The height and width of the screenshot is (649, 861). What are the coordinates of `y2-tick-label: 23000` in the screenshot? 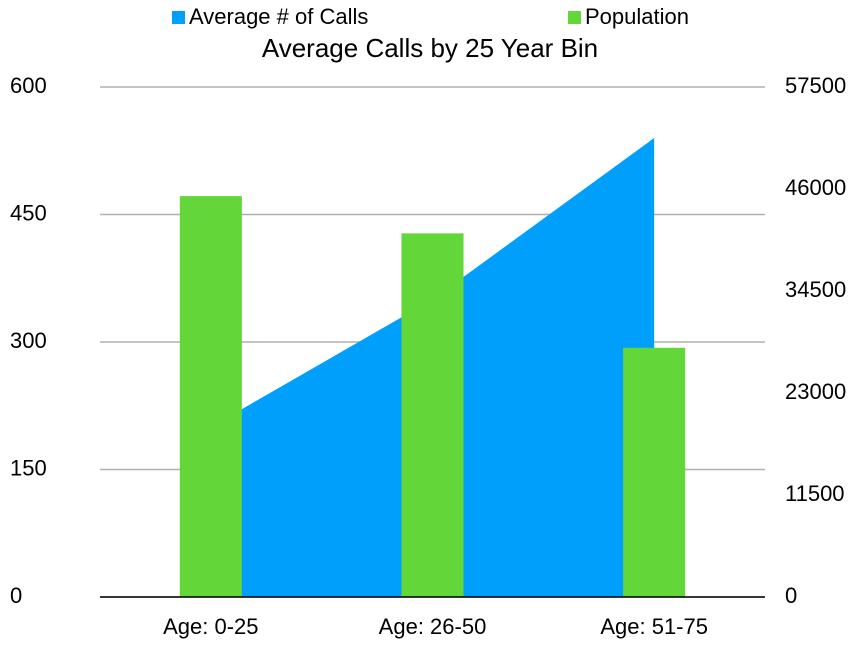 It's located at (815, 391).